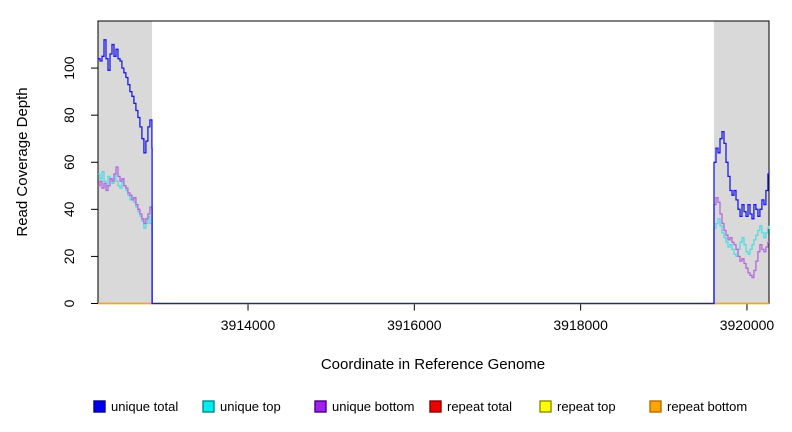  Describe the element at coordinates (69, 256) in the screenshot. I see `y-tick-label: 20` at that location.